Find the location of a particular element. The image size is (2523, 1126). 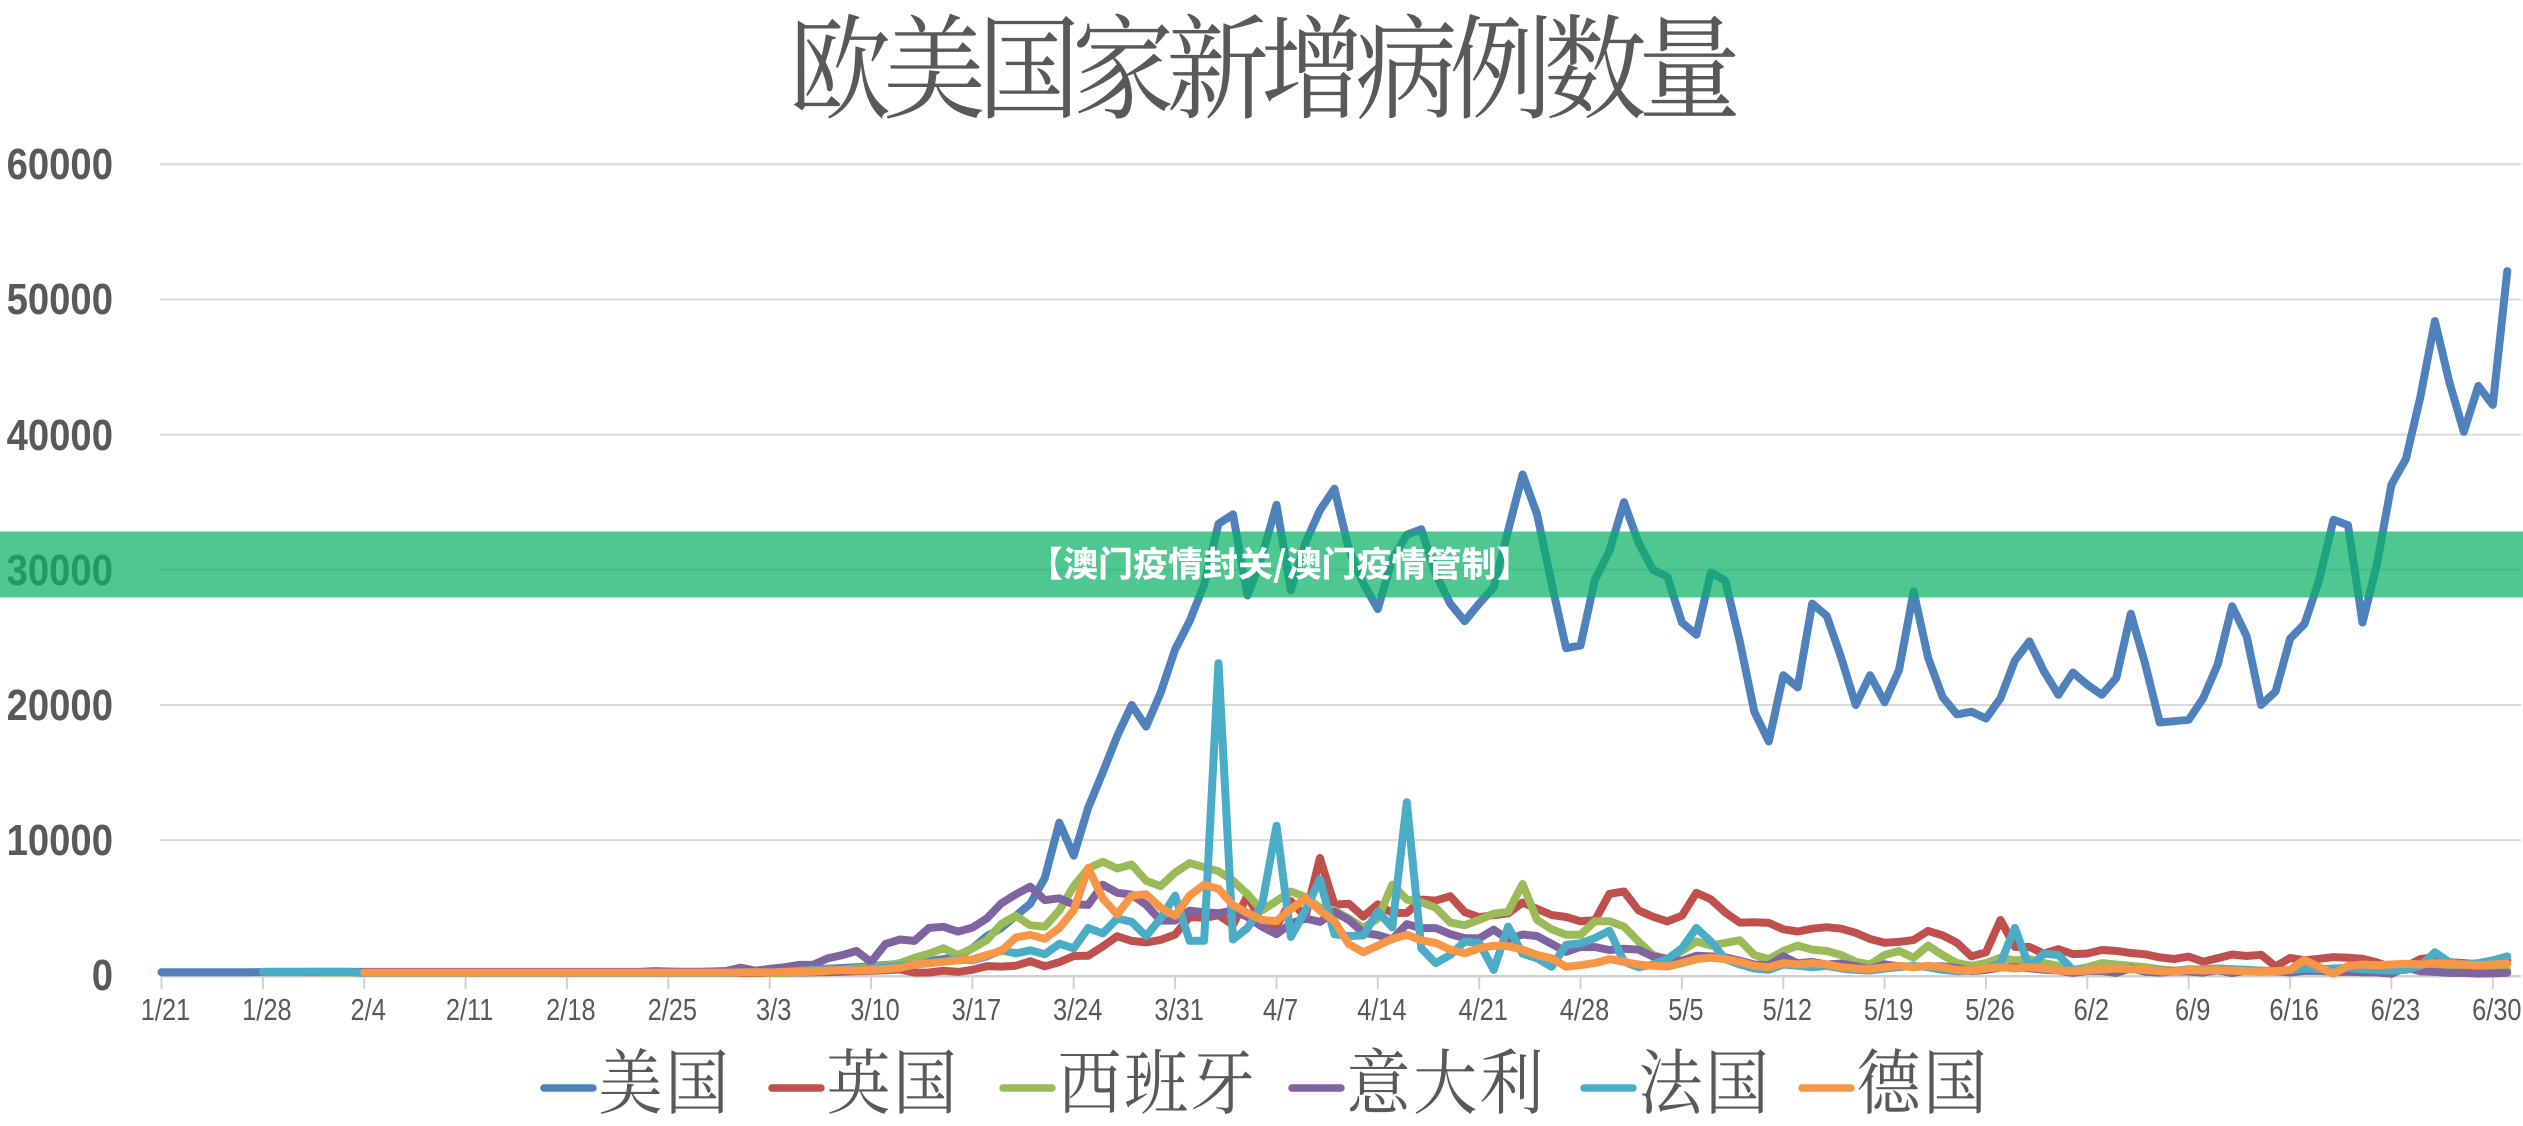

svg-text: 5/19 is located at coordinates (1888, 1010).